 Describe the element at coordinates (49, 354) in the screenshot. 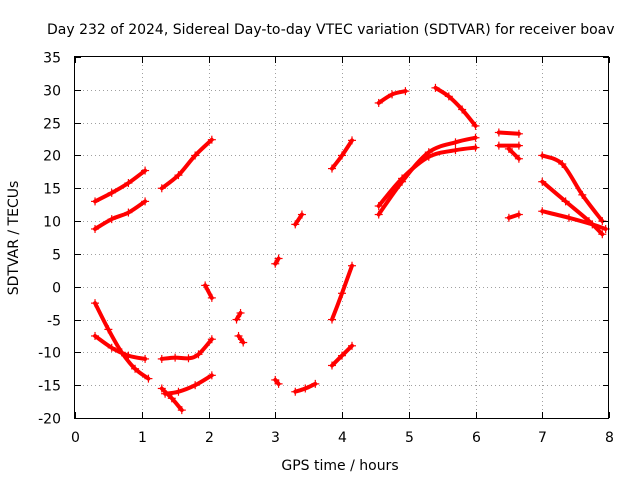

I see `y-tick-label: -10` at that location.